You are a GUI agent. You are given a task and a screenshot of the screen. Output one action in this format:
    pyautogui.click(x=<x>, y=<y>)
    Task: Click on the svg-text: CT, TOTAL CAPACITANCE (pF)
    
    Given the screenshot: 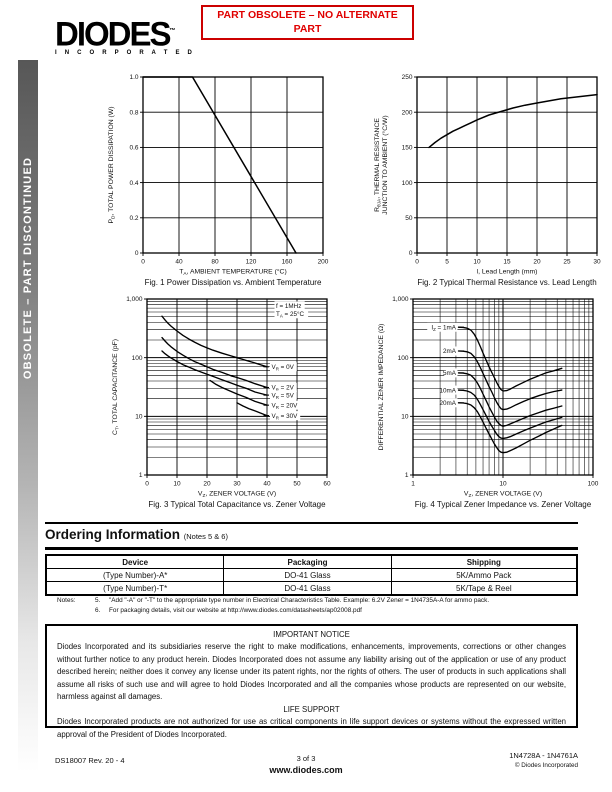 What is the action you would take?
    pyautogui.click(x=116, y=387)
    